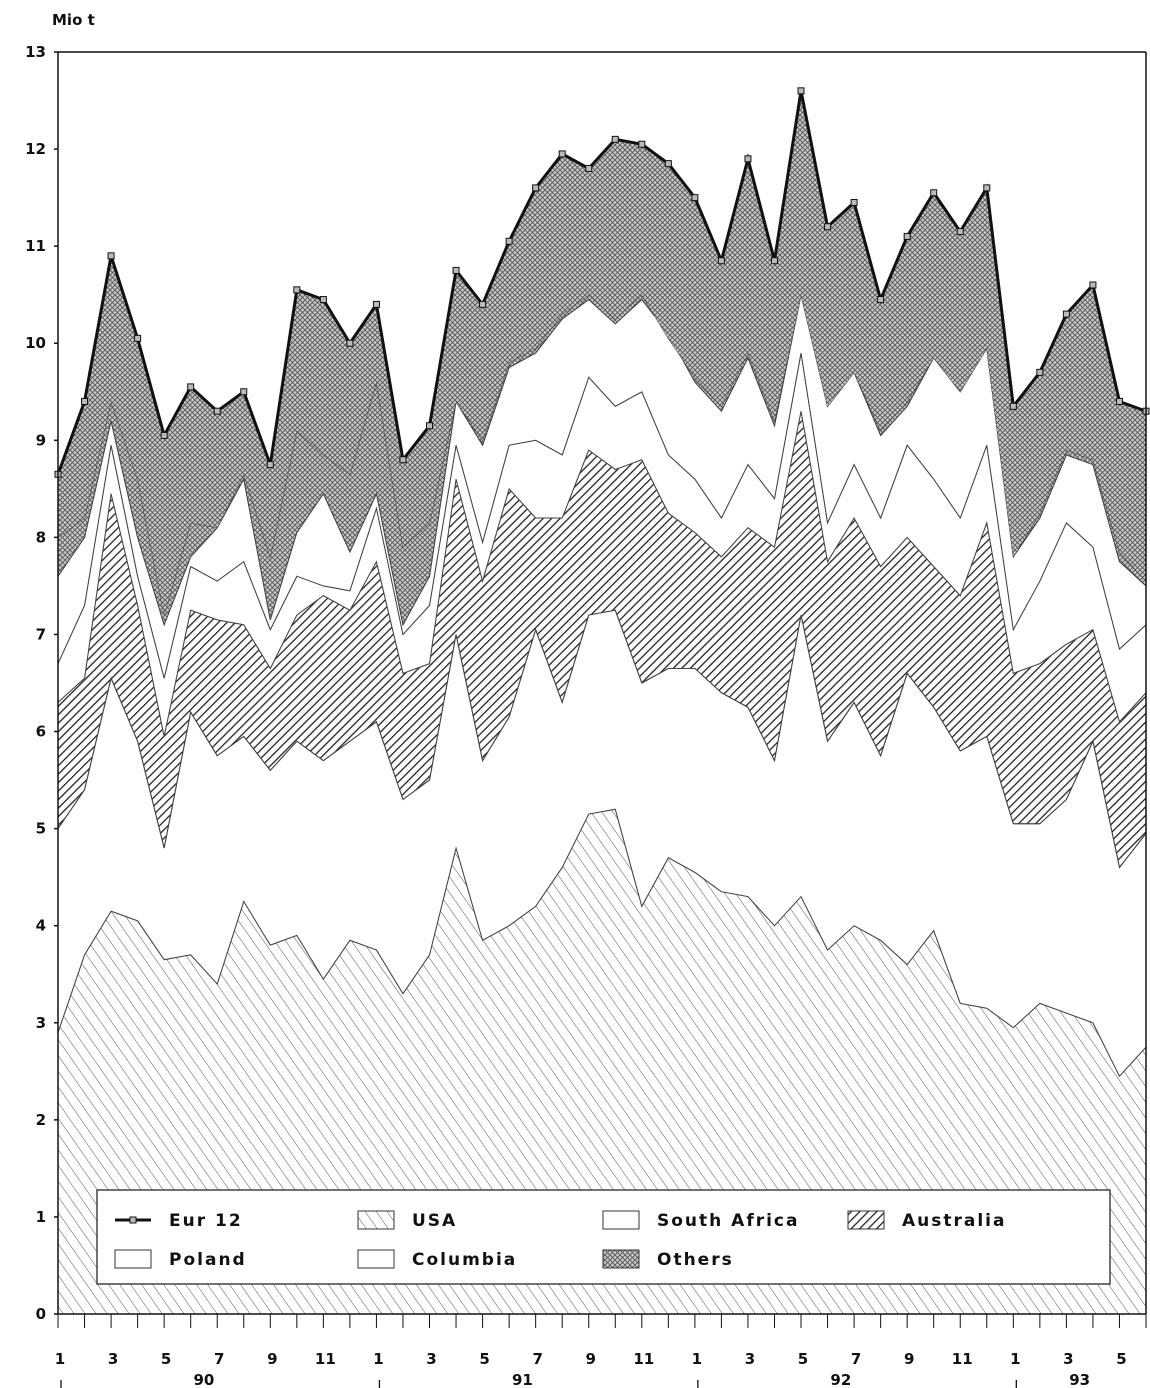 The height and width of the screenshot is (1388, 1150). I want to click on y-tick-label: 0, so click(41, 1314).